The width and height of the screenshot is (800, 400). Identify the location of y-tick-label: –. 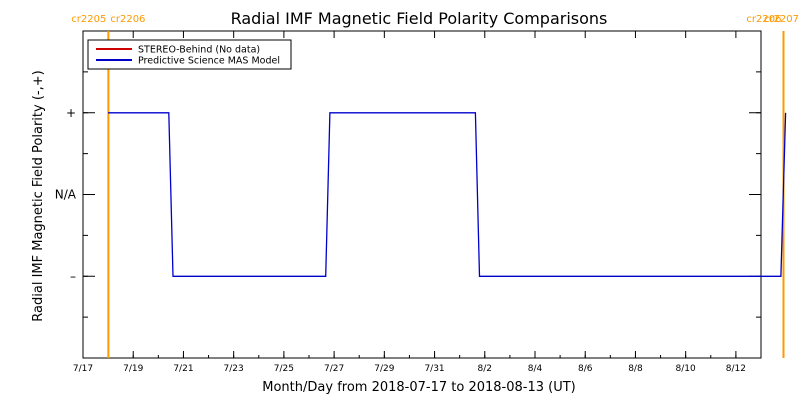
(73, 276).